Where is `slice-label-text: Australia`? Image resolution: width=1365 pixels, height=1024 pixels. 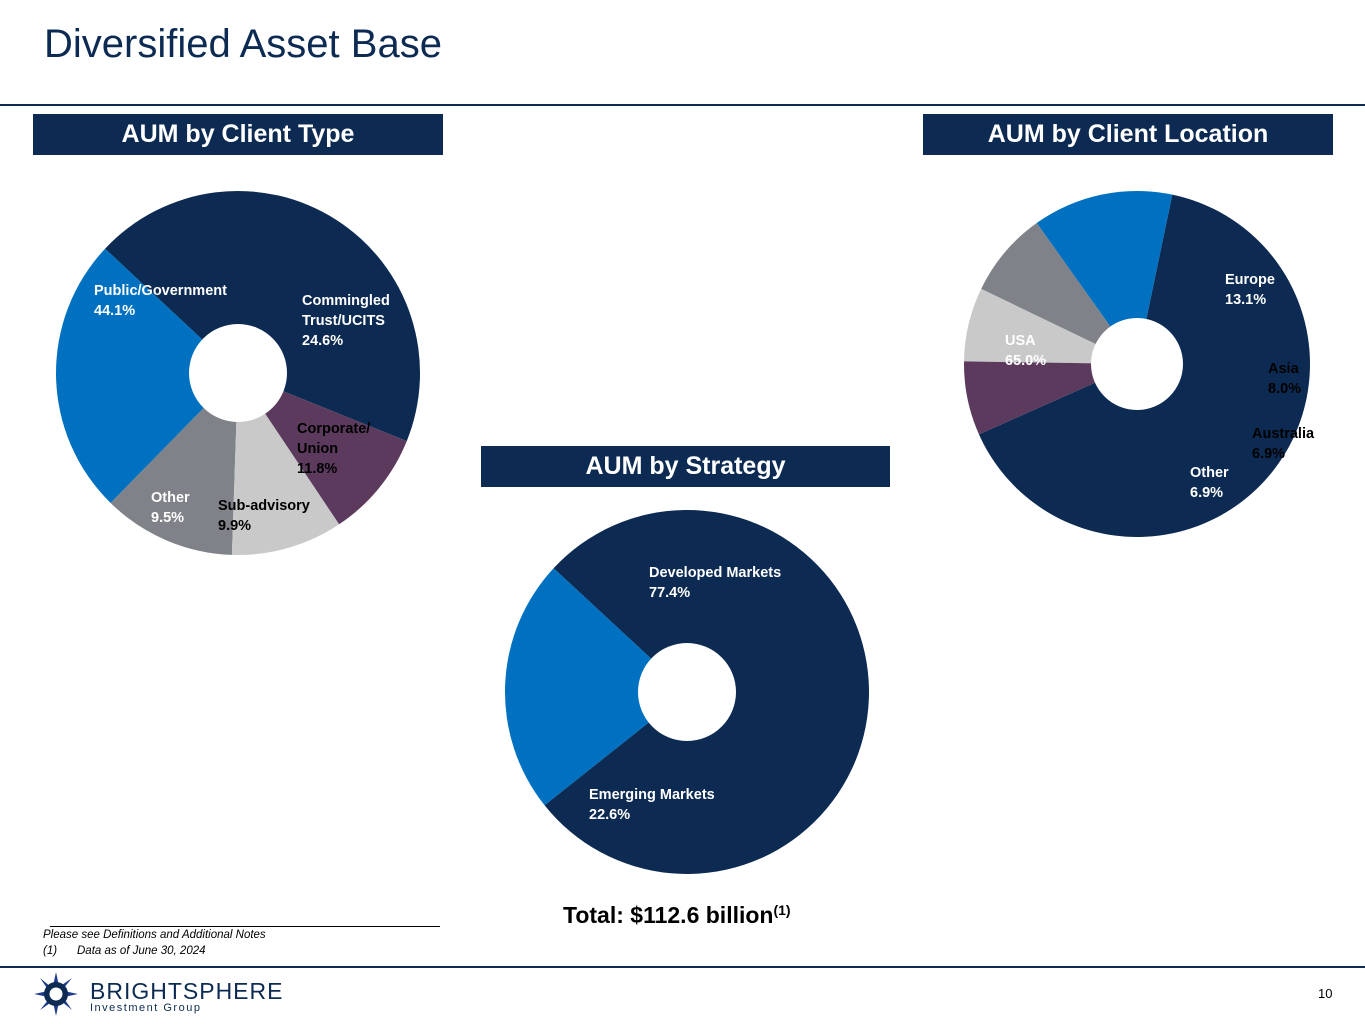 slice-label-text: Australia is located at coordinates (1283, 434).